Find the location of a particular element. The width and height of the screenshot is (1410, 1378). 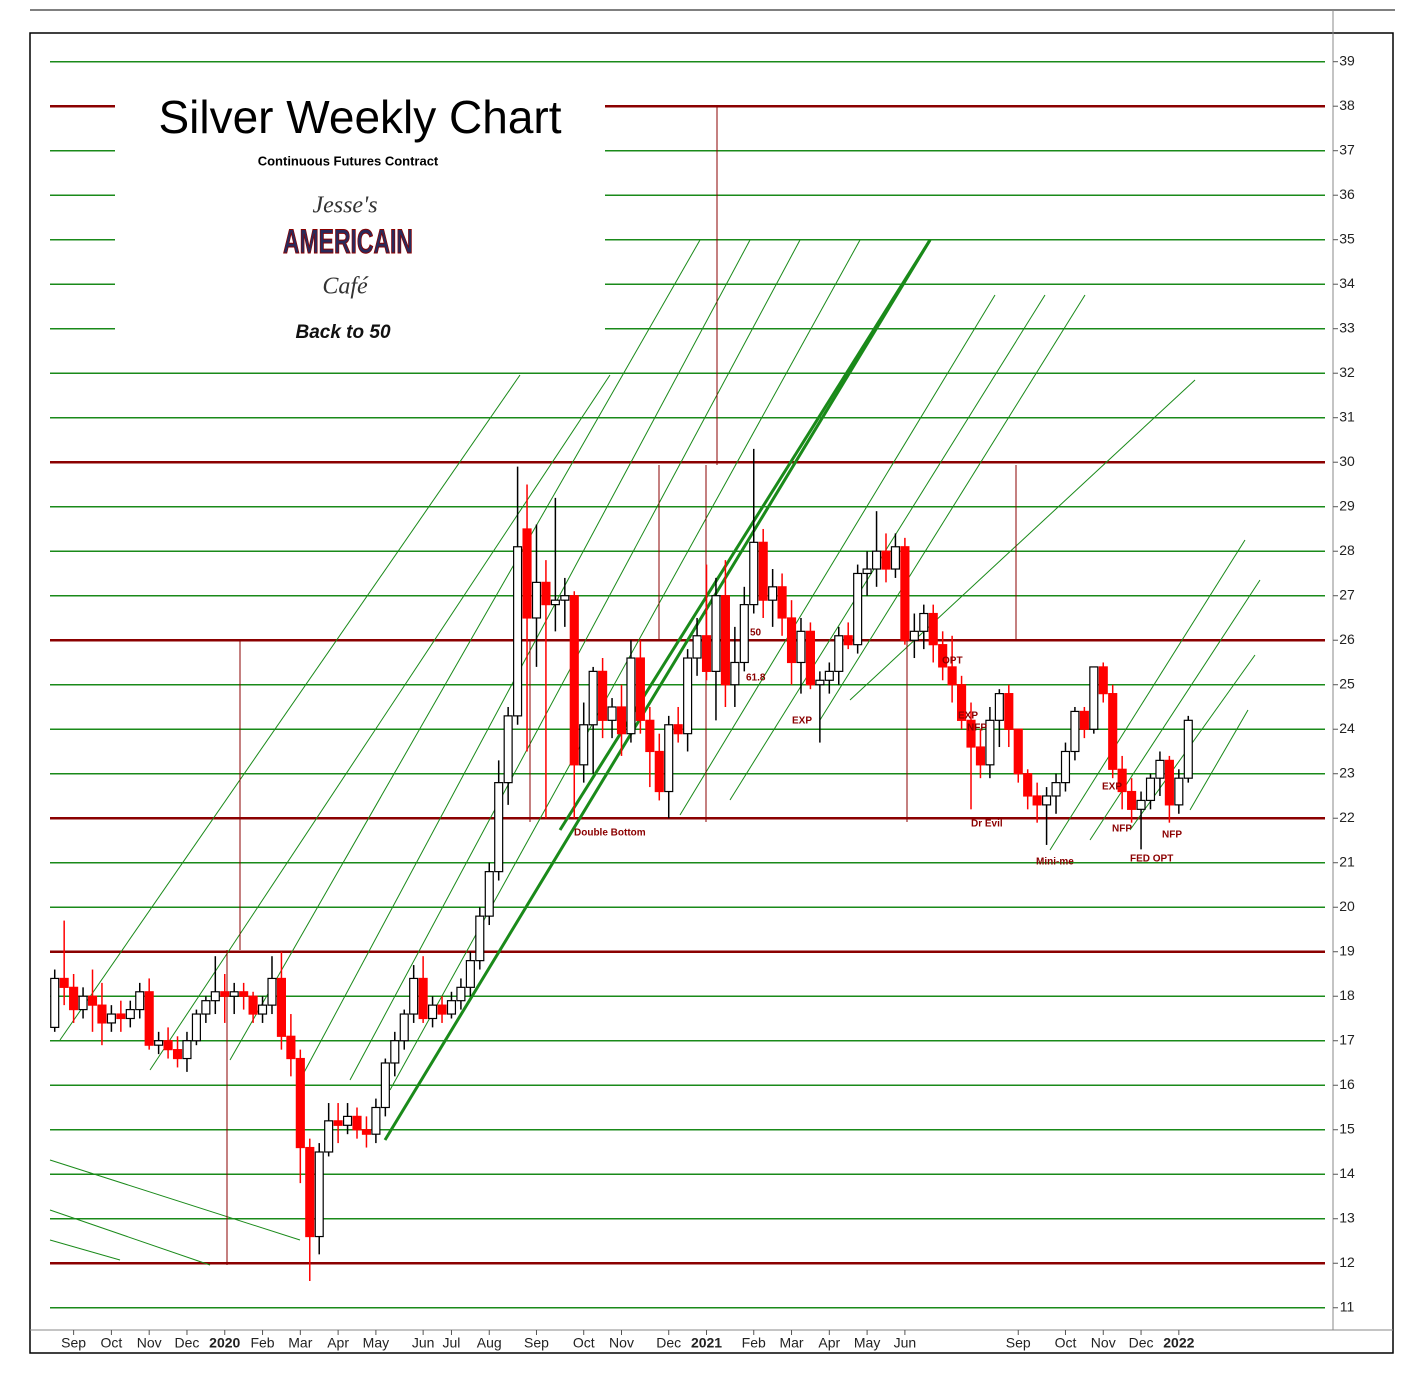

title-box is located at coordinates (360, 225).